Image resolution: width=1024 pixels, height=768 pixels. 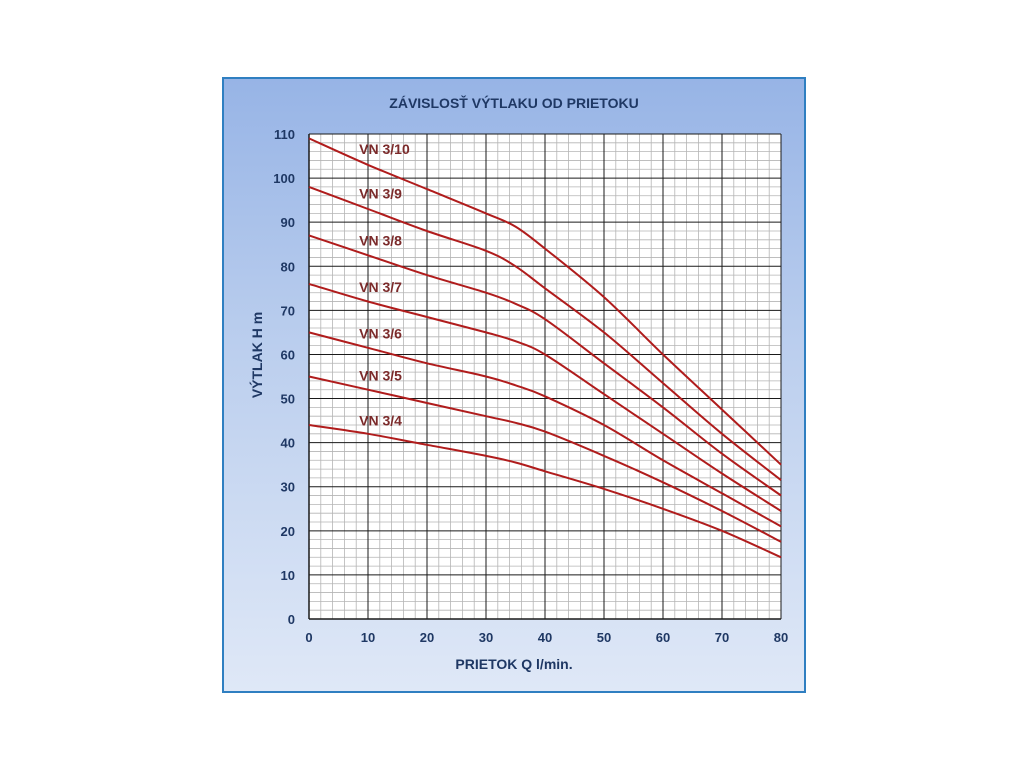 What do you see at coordinates (513, 102) in the screenshot?
I see `chart-title: ZÁVISLOSŤ VÝTLAKU OD PRIETOKU` at bounding box center [513, 102].